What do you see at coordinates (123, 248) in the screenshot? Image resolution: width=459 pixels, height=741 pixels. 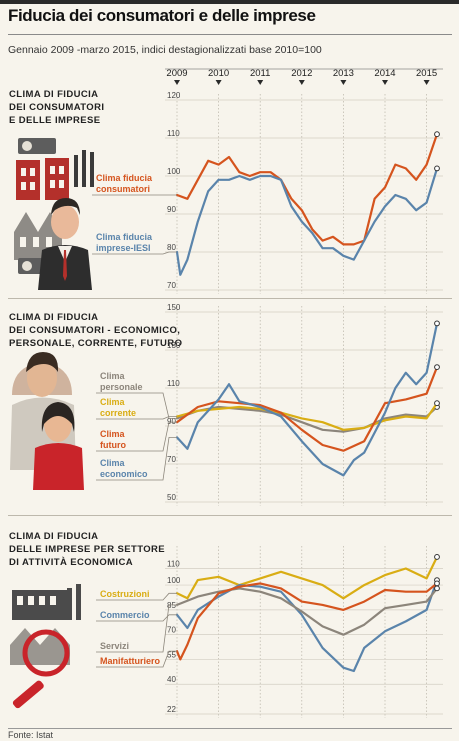 I see `series-label: imprese-IESI` at bounding box center [123, 248].